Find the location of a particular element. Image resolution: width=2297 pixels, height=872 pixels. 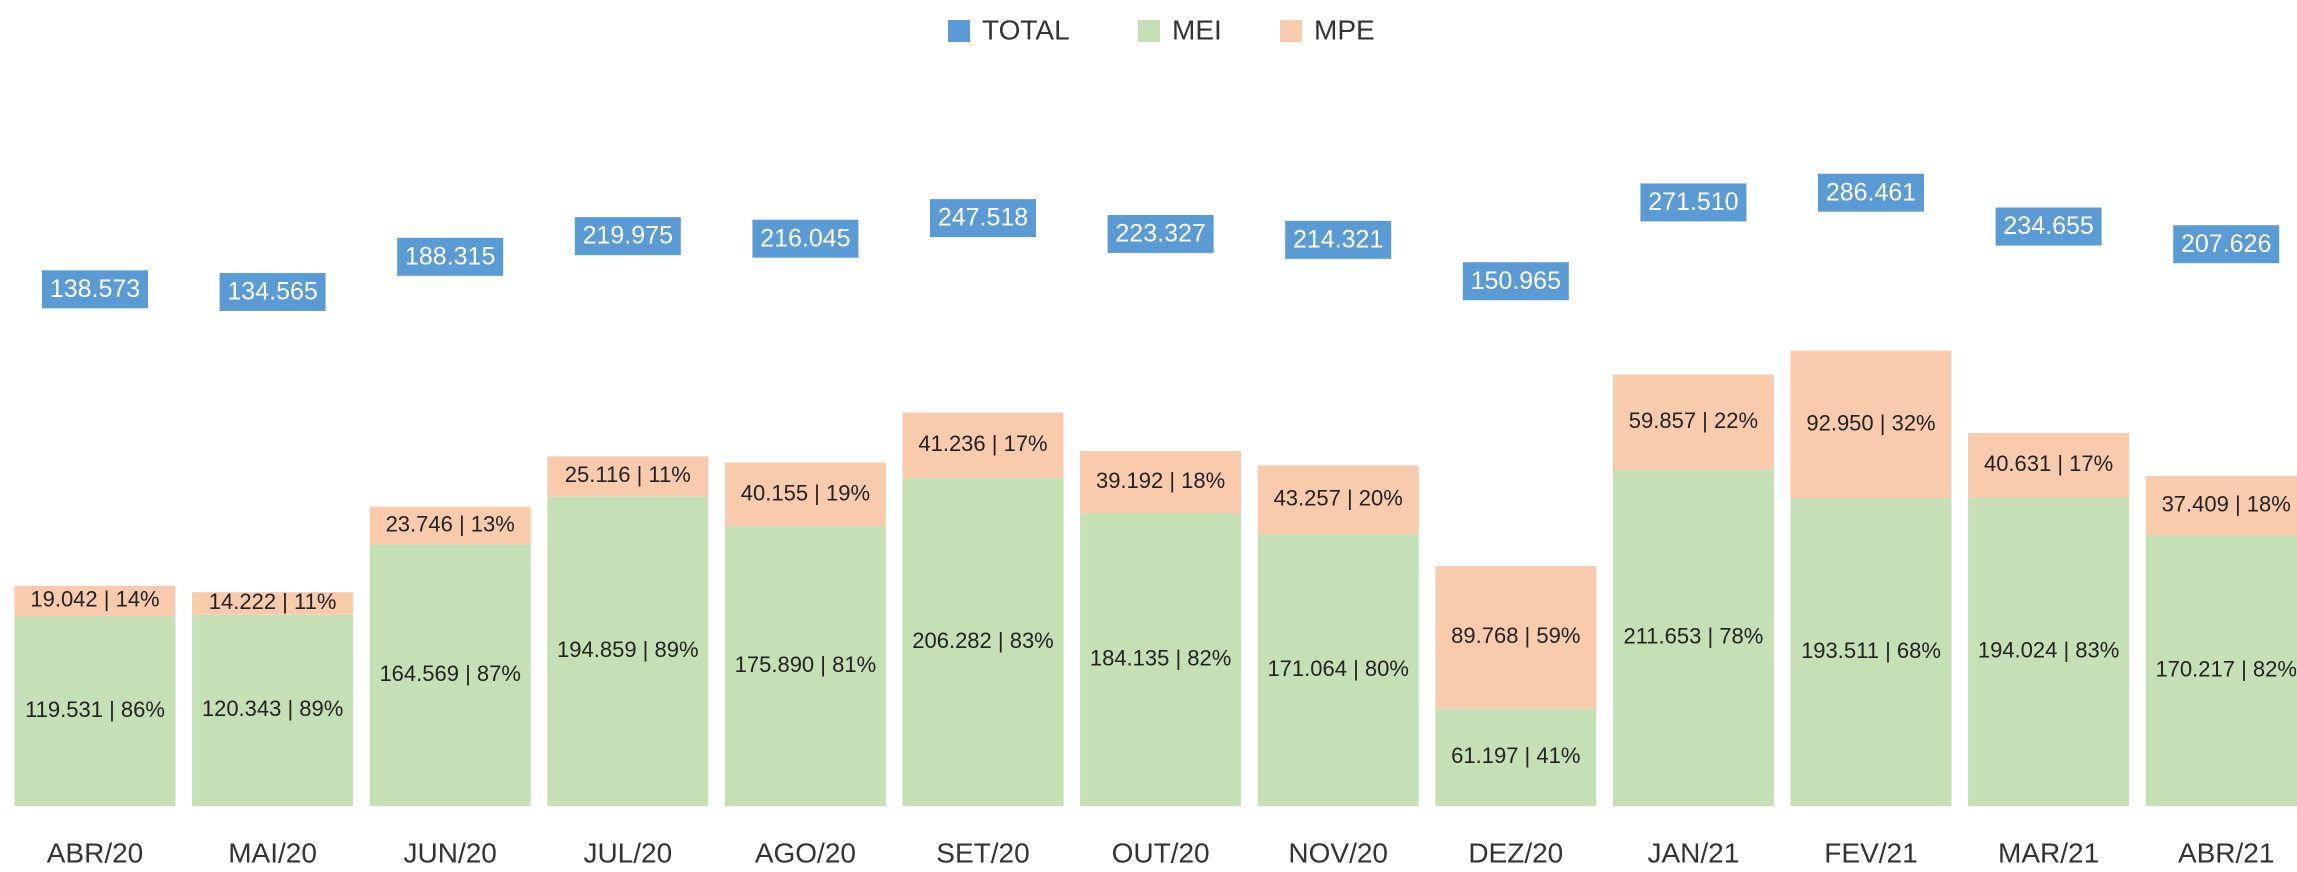

data-label: 164.569 | 87% is located at coordinates (450, 673).